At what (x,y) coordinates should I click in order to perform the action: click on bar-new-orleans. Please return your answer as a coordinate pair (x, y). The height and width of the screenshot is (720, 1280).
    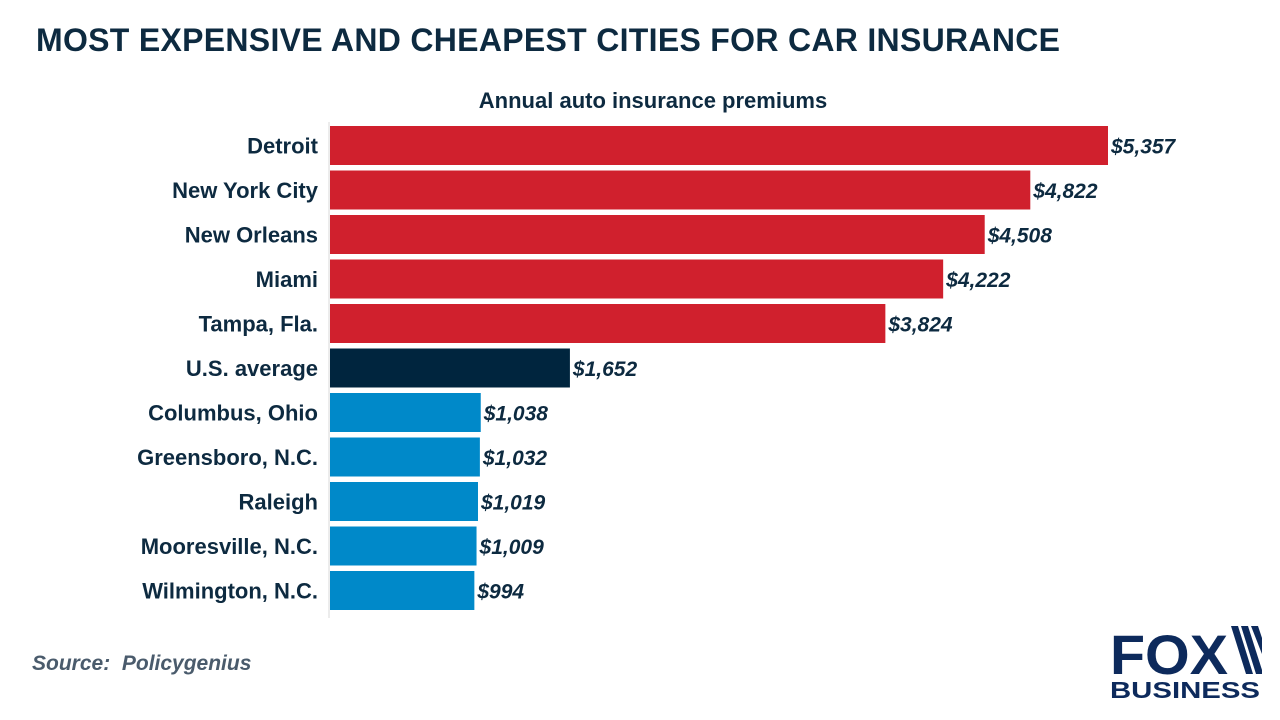
    Looking at the image, I should click on (657, 234).